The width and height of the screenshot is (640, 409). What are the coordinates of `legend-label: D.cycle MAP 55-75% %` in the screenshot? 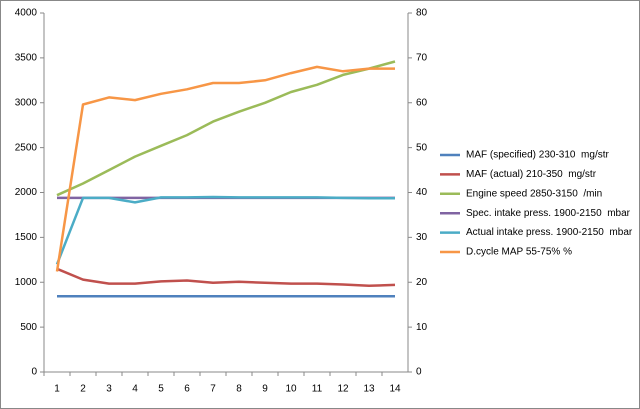 It's located at (519, 252).